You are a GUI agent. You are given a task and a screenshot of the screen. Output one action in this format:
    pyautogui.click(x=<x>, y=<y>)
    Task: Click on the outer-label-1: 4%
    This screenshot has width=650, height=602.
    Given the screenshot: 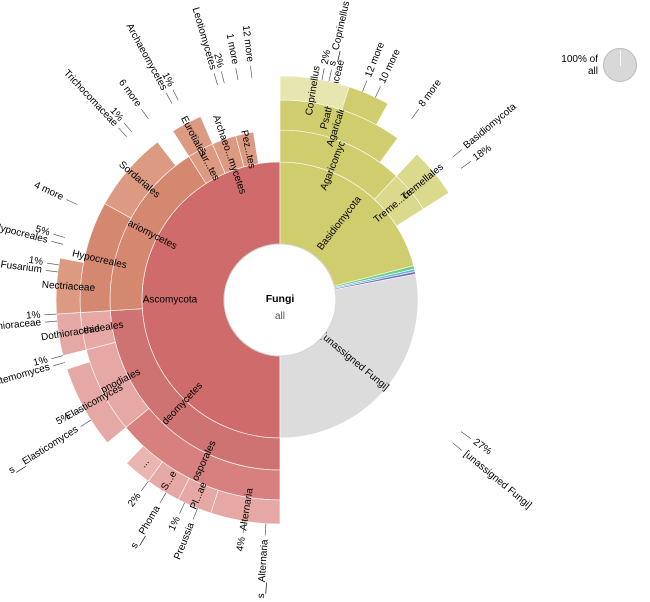 What is the action you would take?
    pyautogui.click(x=241, y=544)
    